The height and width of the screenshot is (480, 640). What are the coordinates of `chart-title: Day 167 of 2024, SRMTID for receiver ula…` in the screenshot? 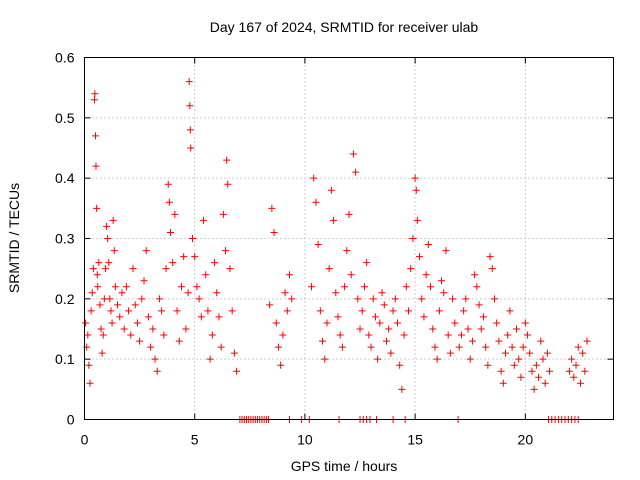 It's located at (344, 27).